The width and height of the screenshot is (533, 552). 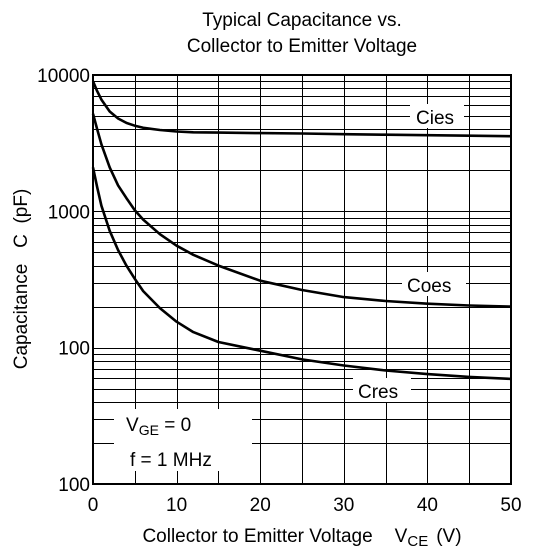 What do you see at coordinates (427, 505) in the screenshot?
I see `x-tick-label: 40` at bounding box center [427, 505].